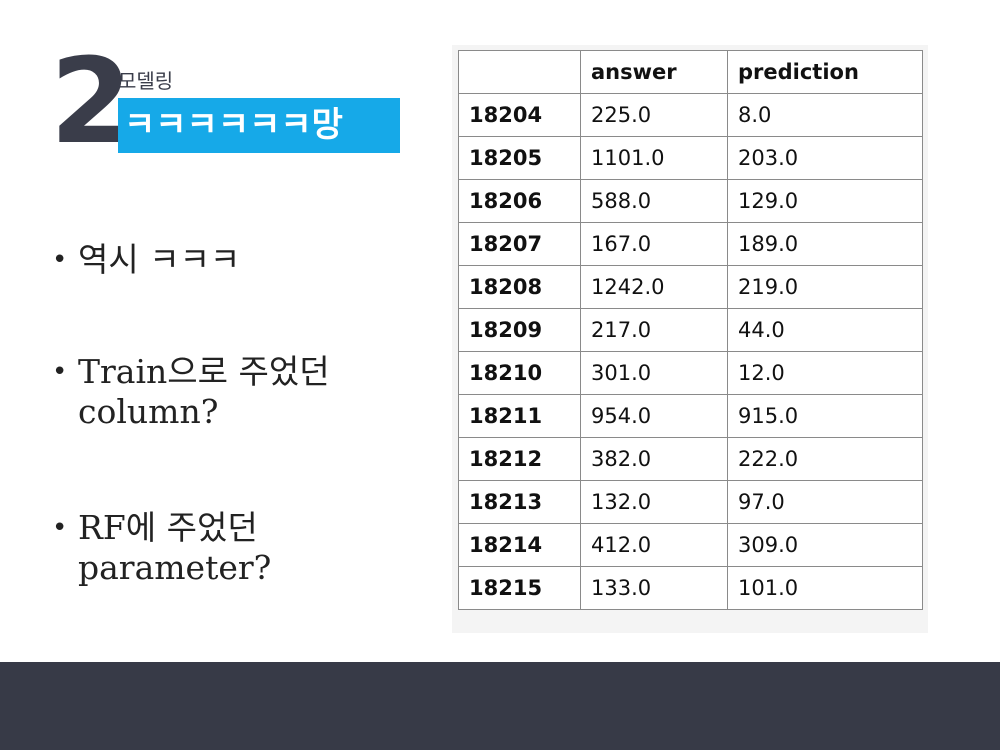  I want to click on answer-cell: 1242.0, so click(654, 287).